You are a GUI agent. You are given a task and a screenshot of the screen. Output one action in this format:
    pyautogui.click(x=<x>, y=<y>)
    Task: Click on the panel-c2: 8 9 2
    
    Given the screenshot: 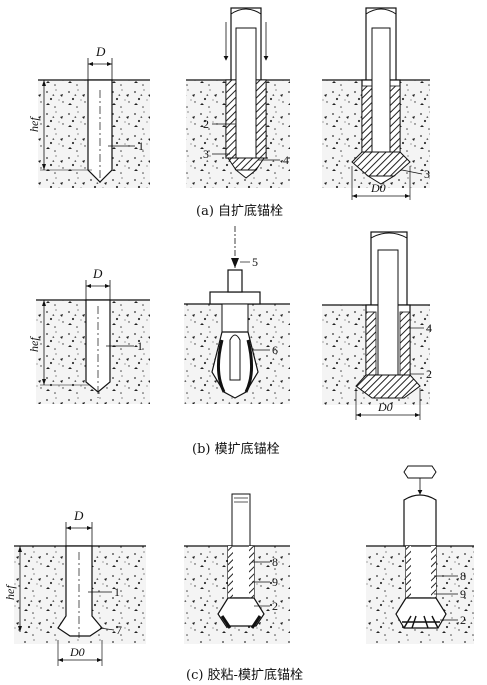 What is the action you would take?
    pyautogui.click(x=237, y=568)
    